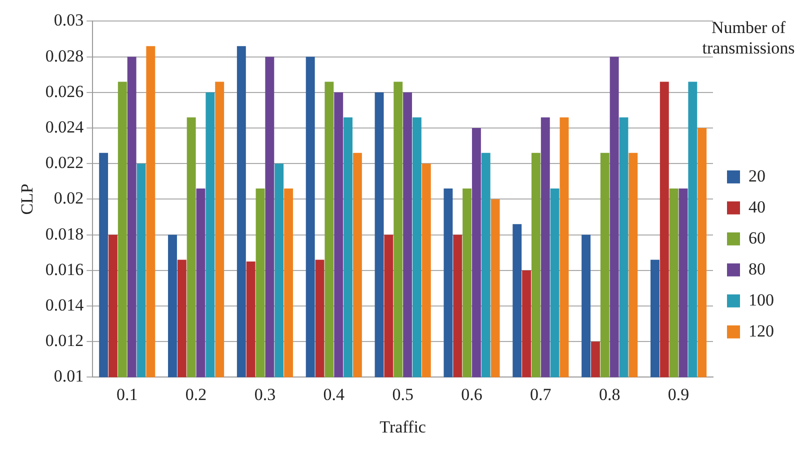  What do you see at coordinates (196, 394) in the screenshot?
I see `x-tick-label: 0.2` at bounding box center [196, 394].